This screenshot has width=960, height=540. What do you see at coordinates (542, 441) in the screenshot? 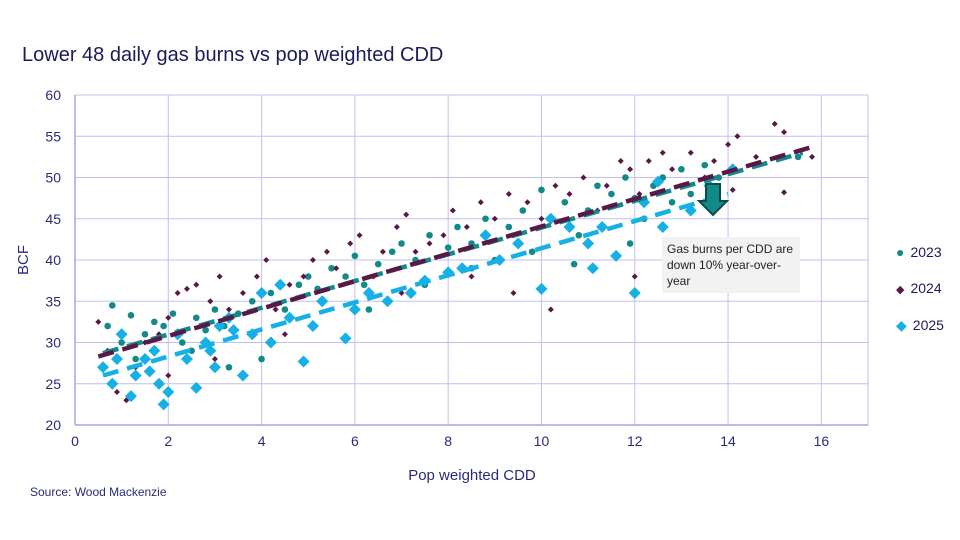
I see `x-tick-label: 10` at bounding box center [542, 441].